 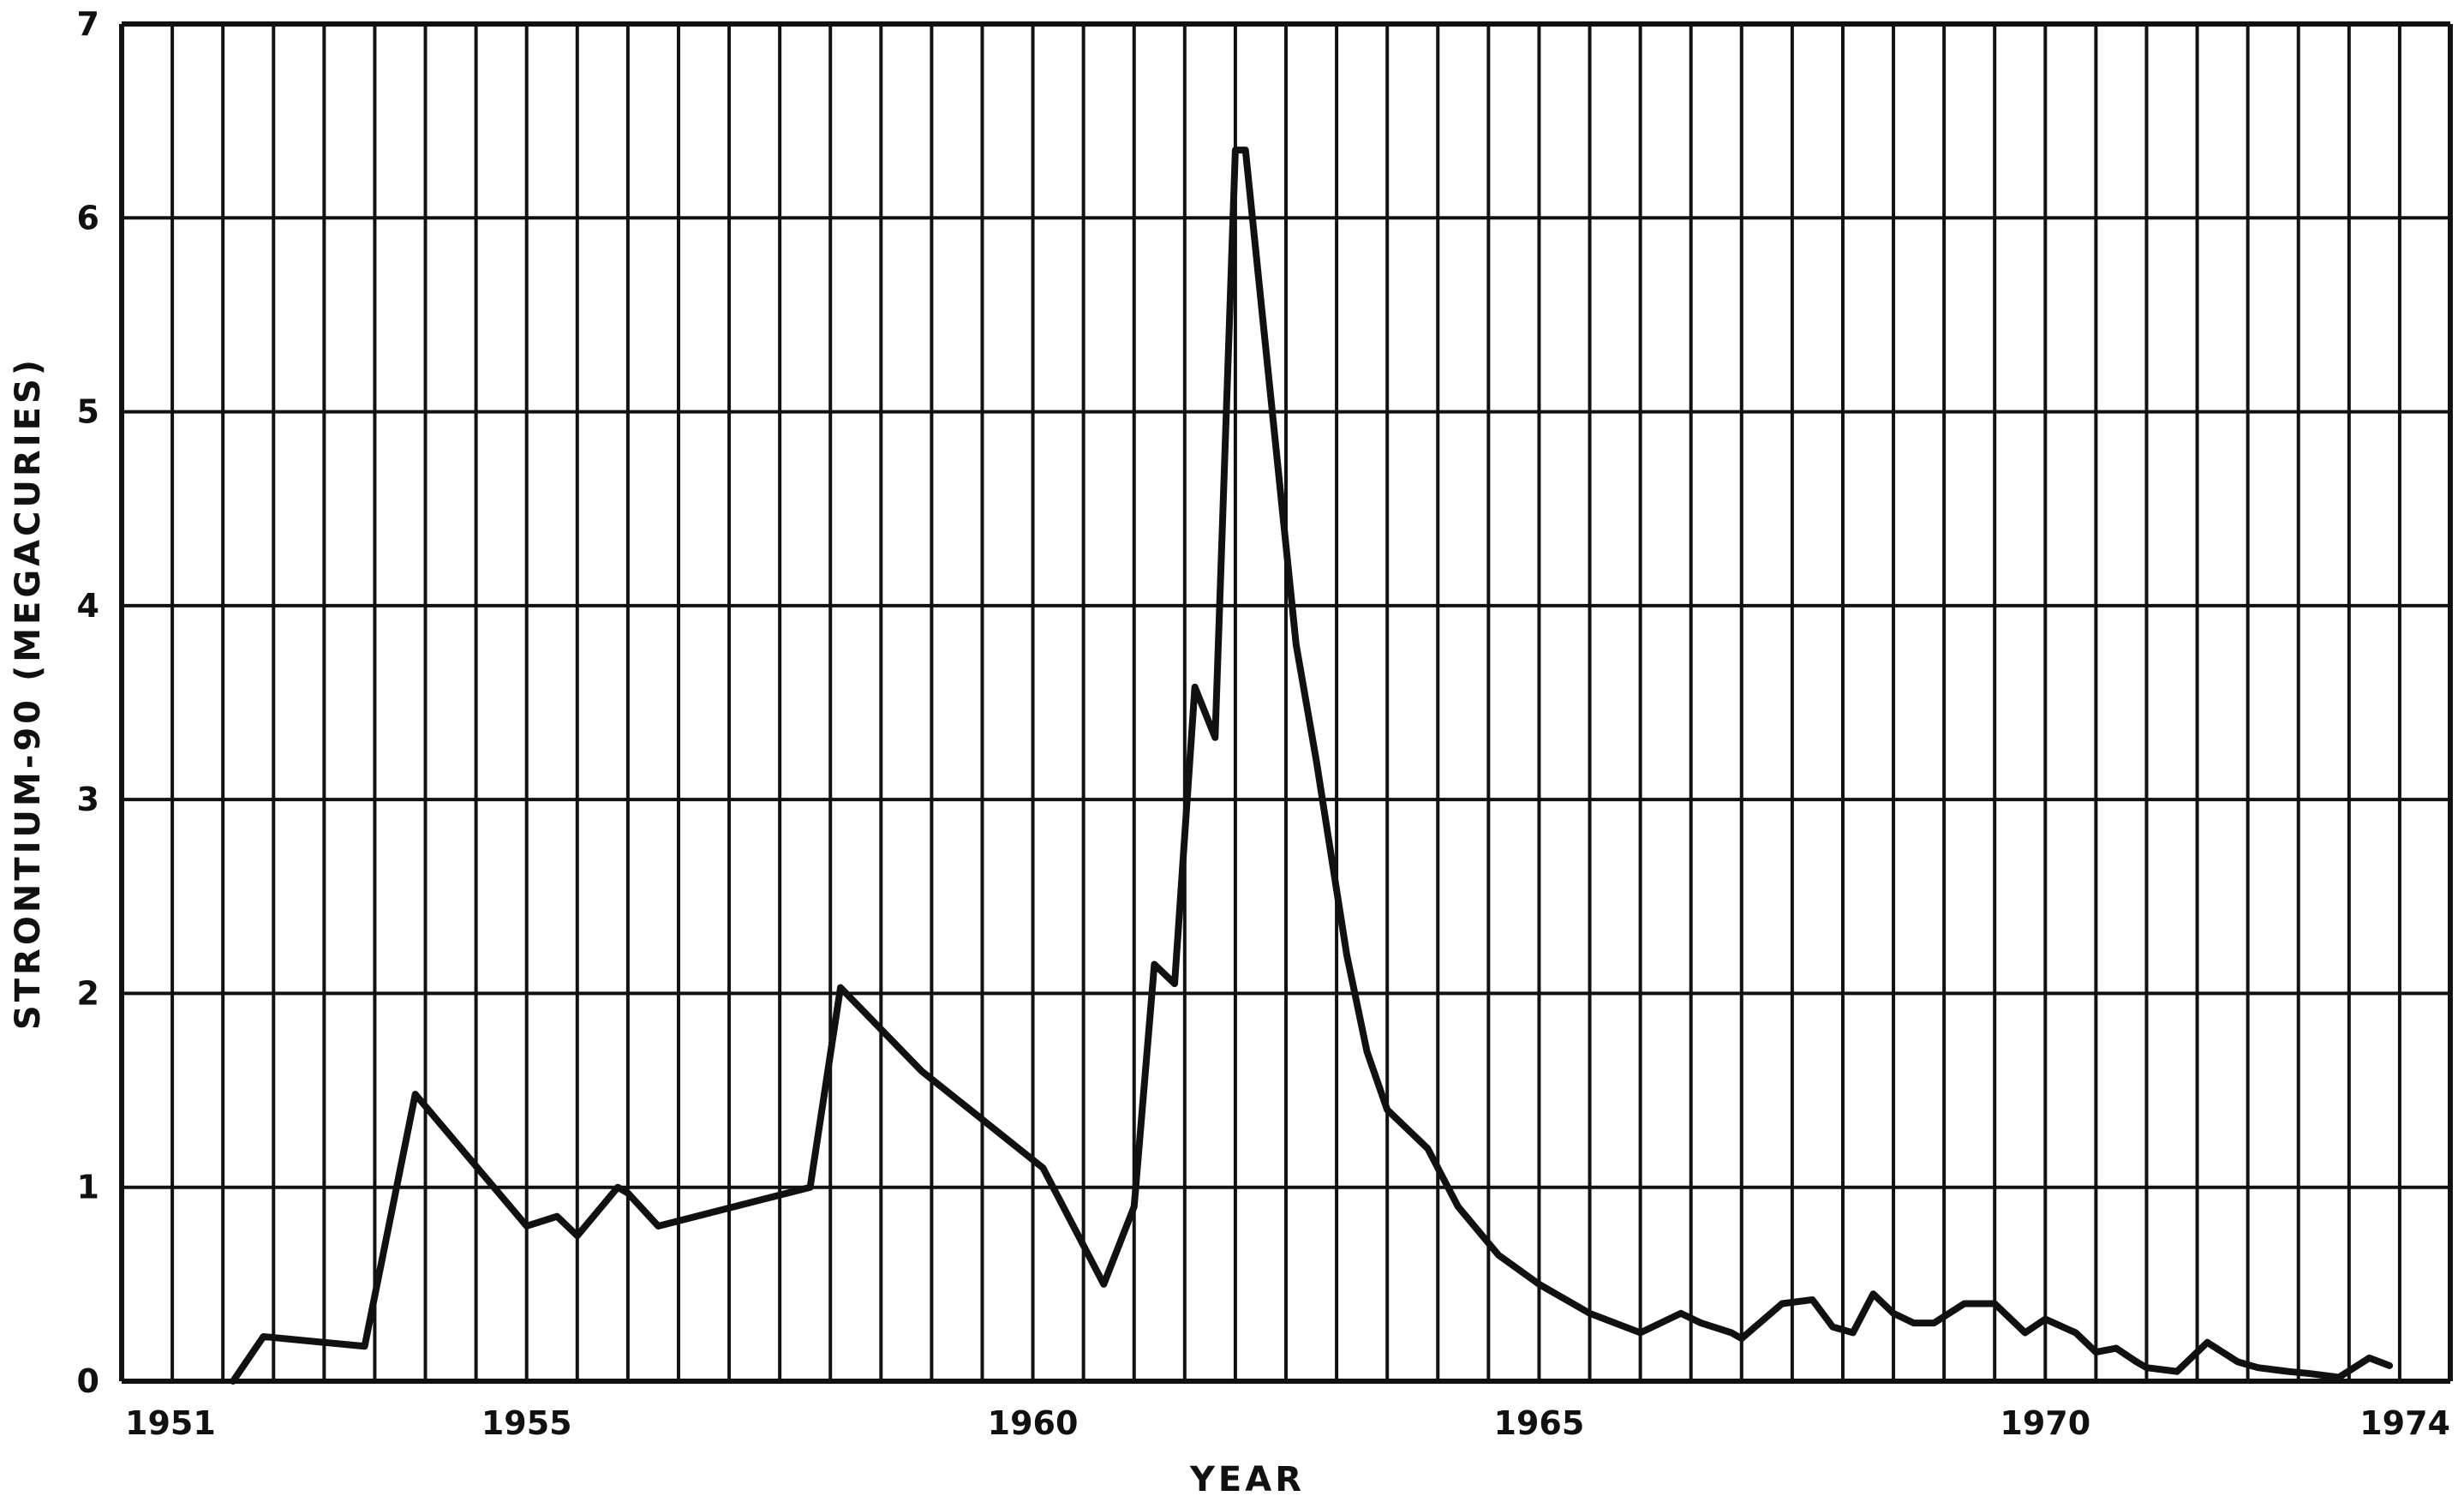 What do you see at coordinates (1539, 1423) in the screenshot?
I see `x-tick-label: 1965` at bounding box center [1539, 1423].